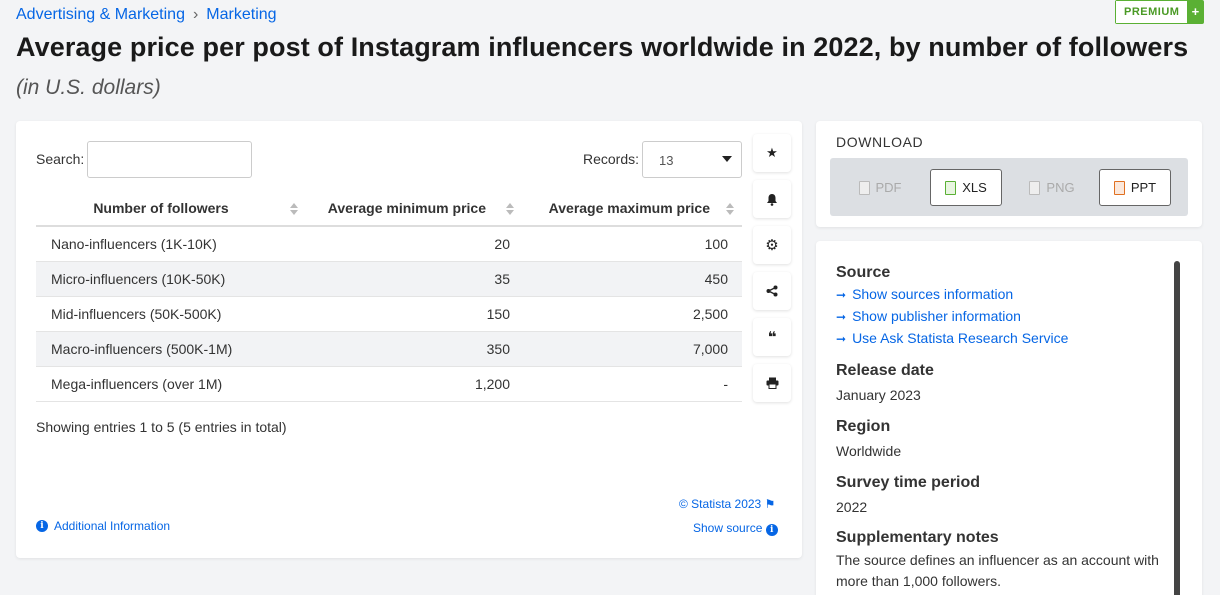 The height and width of the screenshot is (595, 1220). I want to click on bell-icon, so click(772, 199).